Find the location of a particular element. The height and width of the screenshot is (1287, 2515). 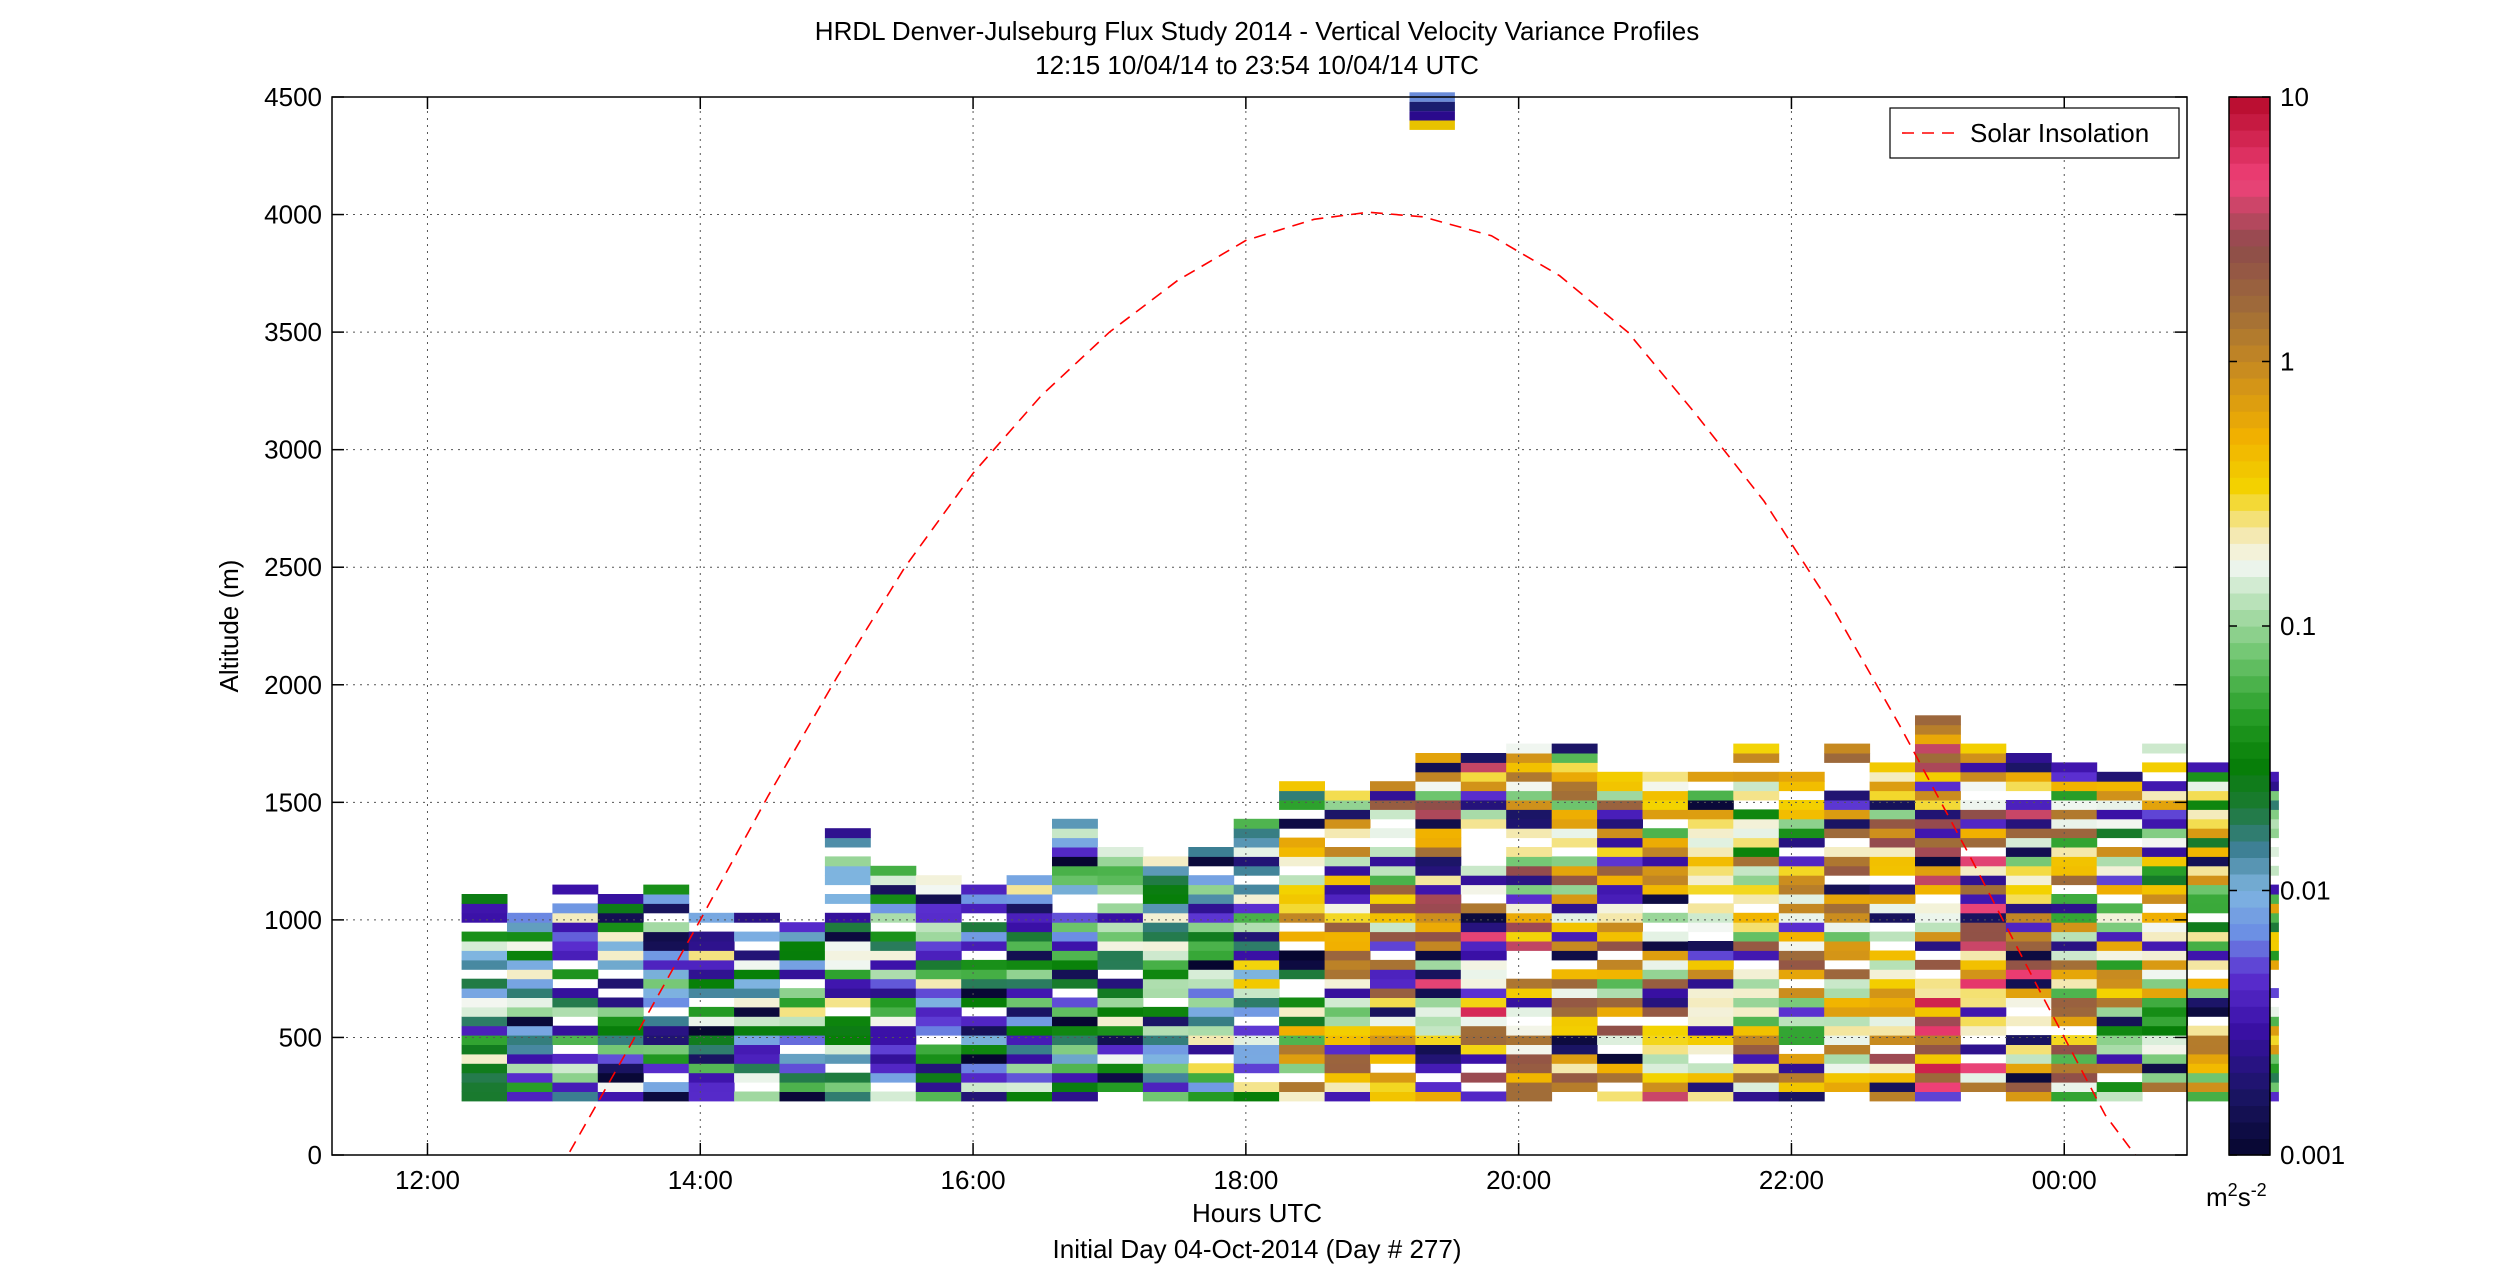

y-tick-label: 0 is located at coordinates (315, 1155).